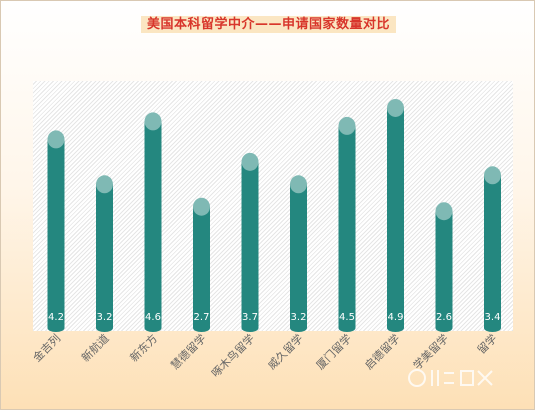  I want to click on category-label: 留学, so click(486, 343).